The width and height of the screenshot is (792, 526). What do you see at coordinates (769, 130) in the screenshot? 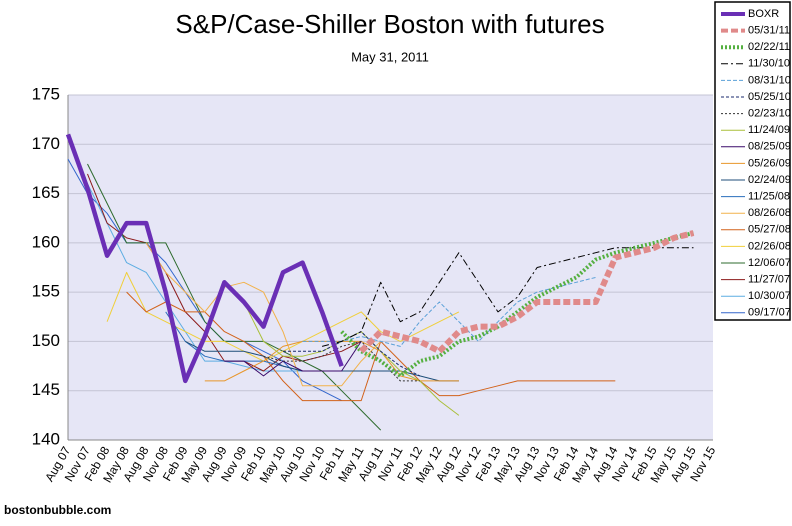
I see `legend-label: 11/24/09` at bounding box center [769, 130].